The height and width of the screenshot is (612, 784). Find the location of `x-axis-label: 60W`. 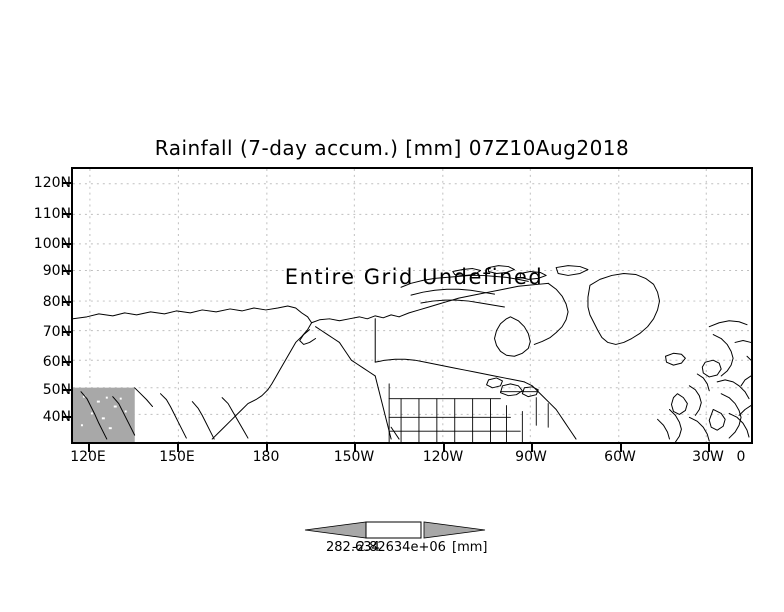

x-axis-label: 60W is located at coordinates (620, 457).